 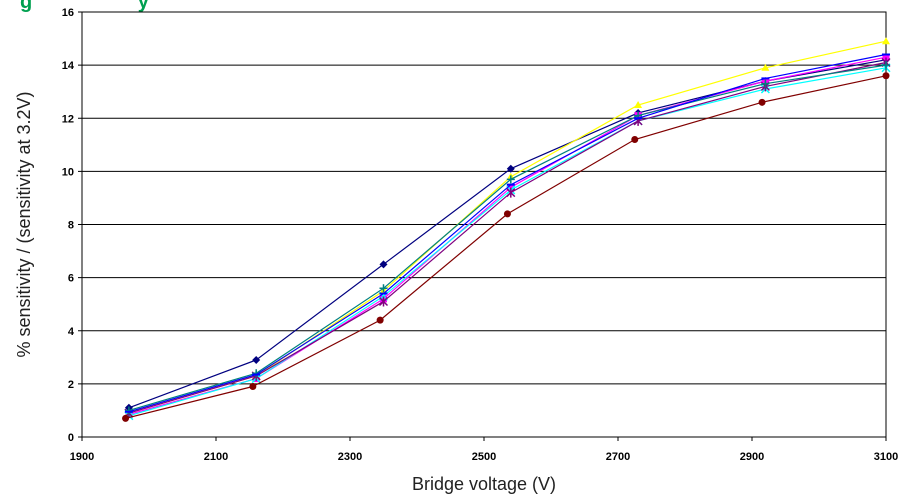 What do you see at coordinates (484, 484) in the screenshot?
I see `x-axis-title: Bridge voltage (V)` at bounding box center [484, 484].